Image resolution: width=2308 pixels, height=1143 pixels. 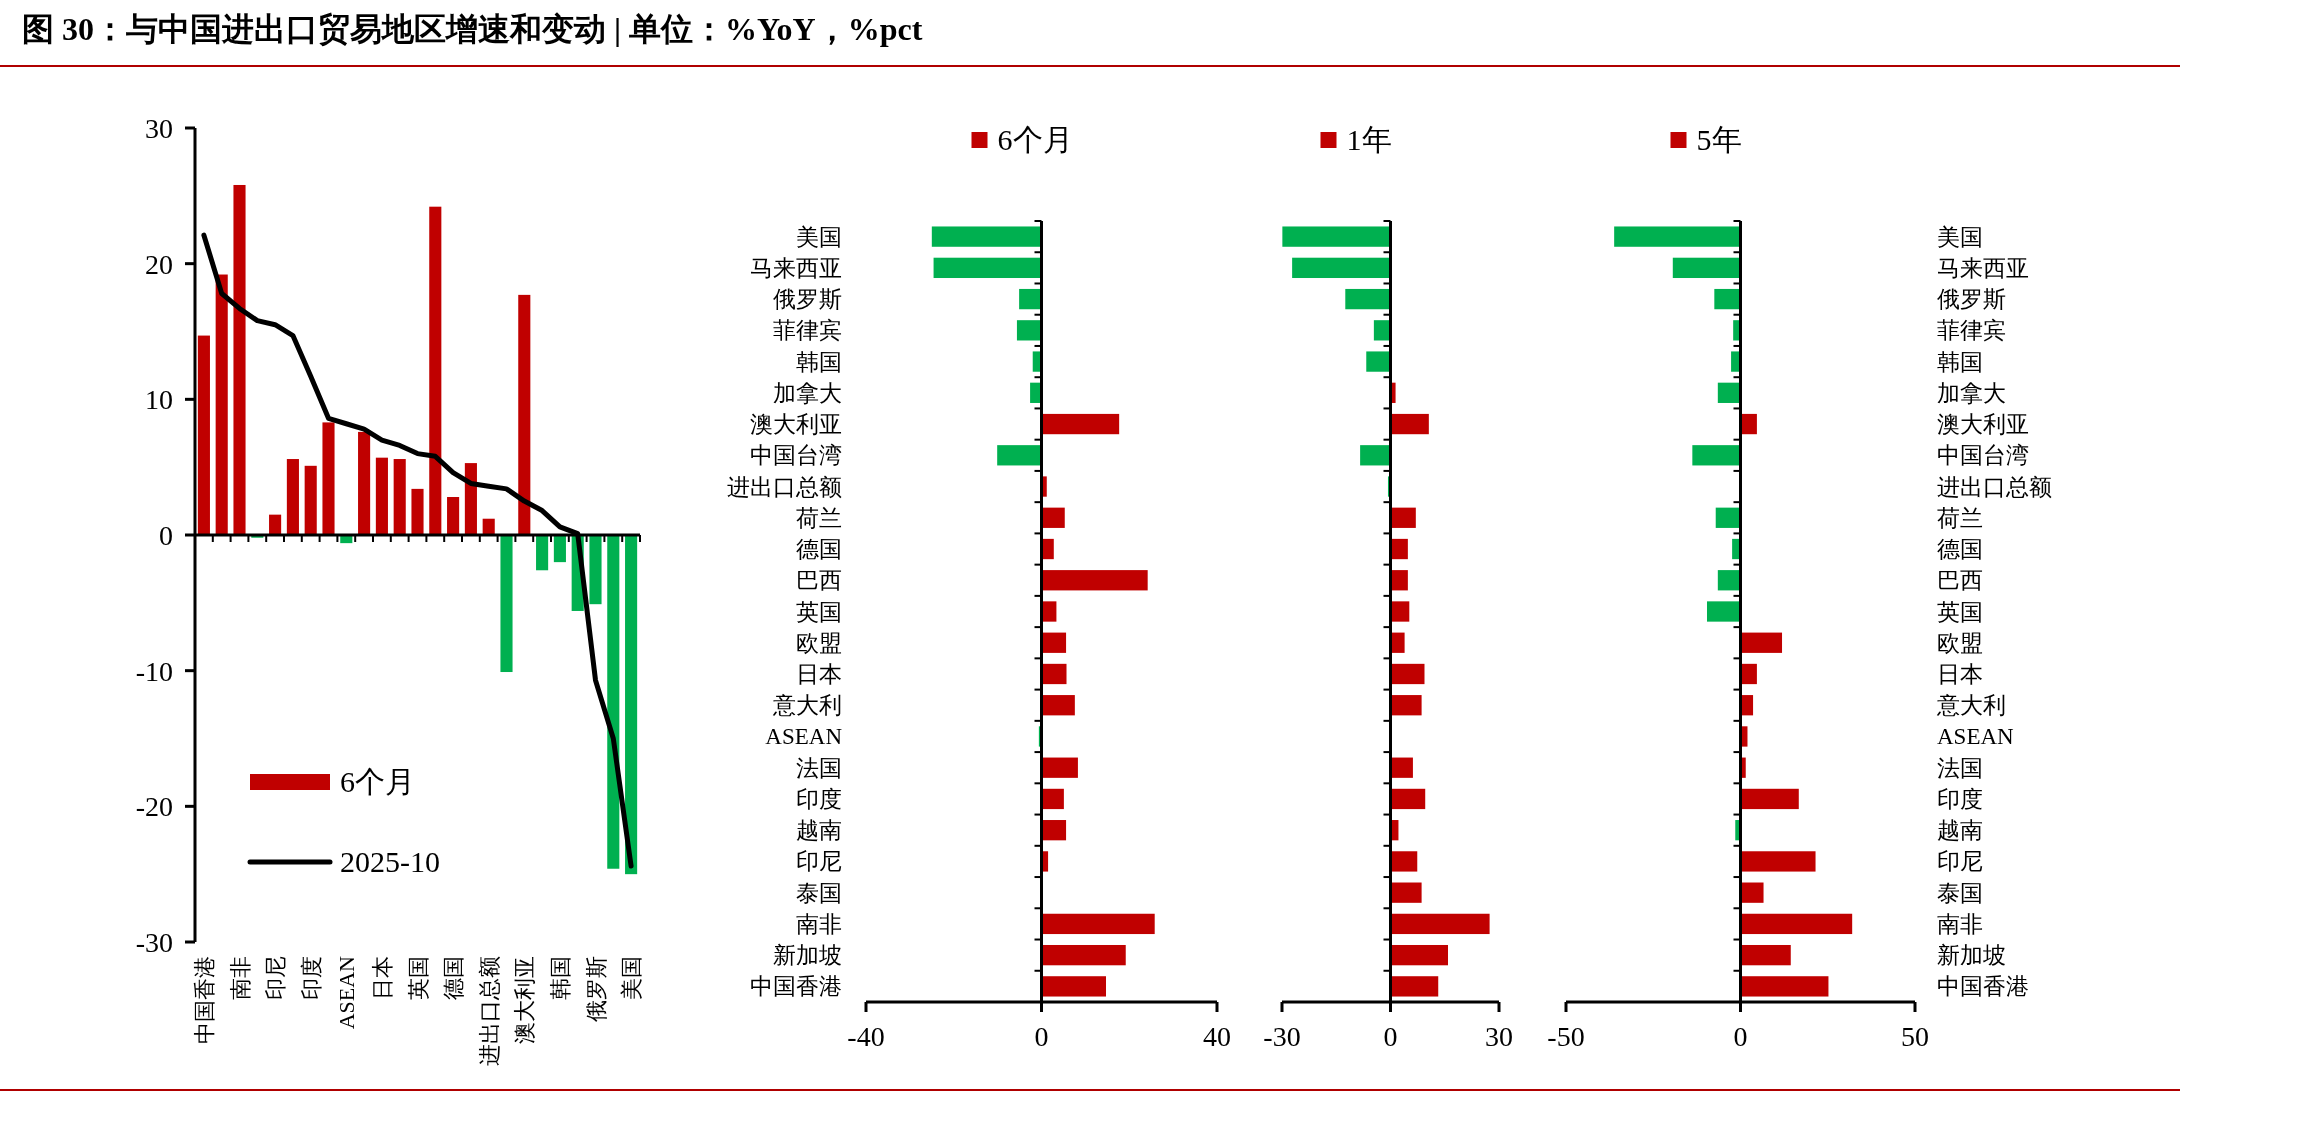 What do you see at coordinates (596, 989) in the screenshot?
I see `x-tick-label: 俄罗斯` at bounding box center [596, 989].